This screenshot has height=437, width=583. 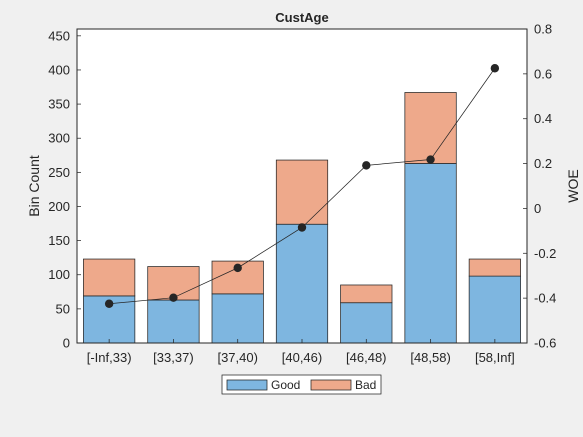 What do you see at coordinates (545, 343) in the screenshot?
I see `y2-tick-label: -0.6` at bounding box center [545, 343].